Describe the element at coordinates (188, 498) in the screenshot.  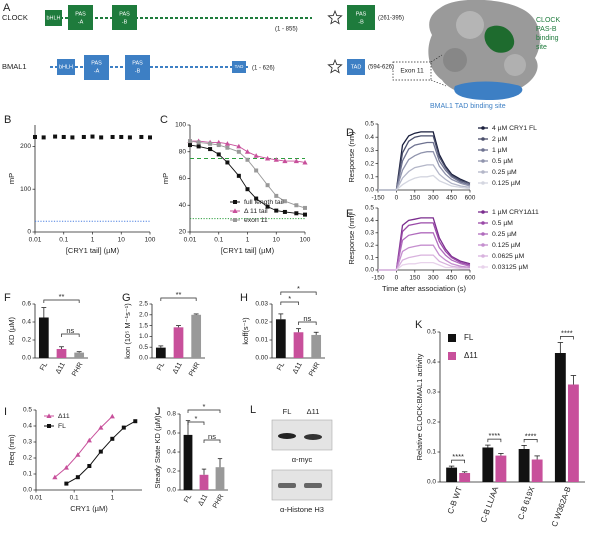
I see `x-tick-label: FL` at that location.